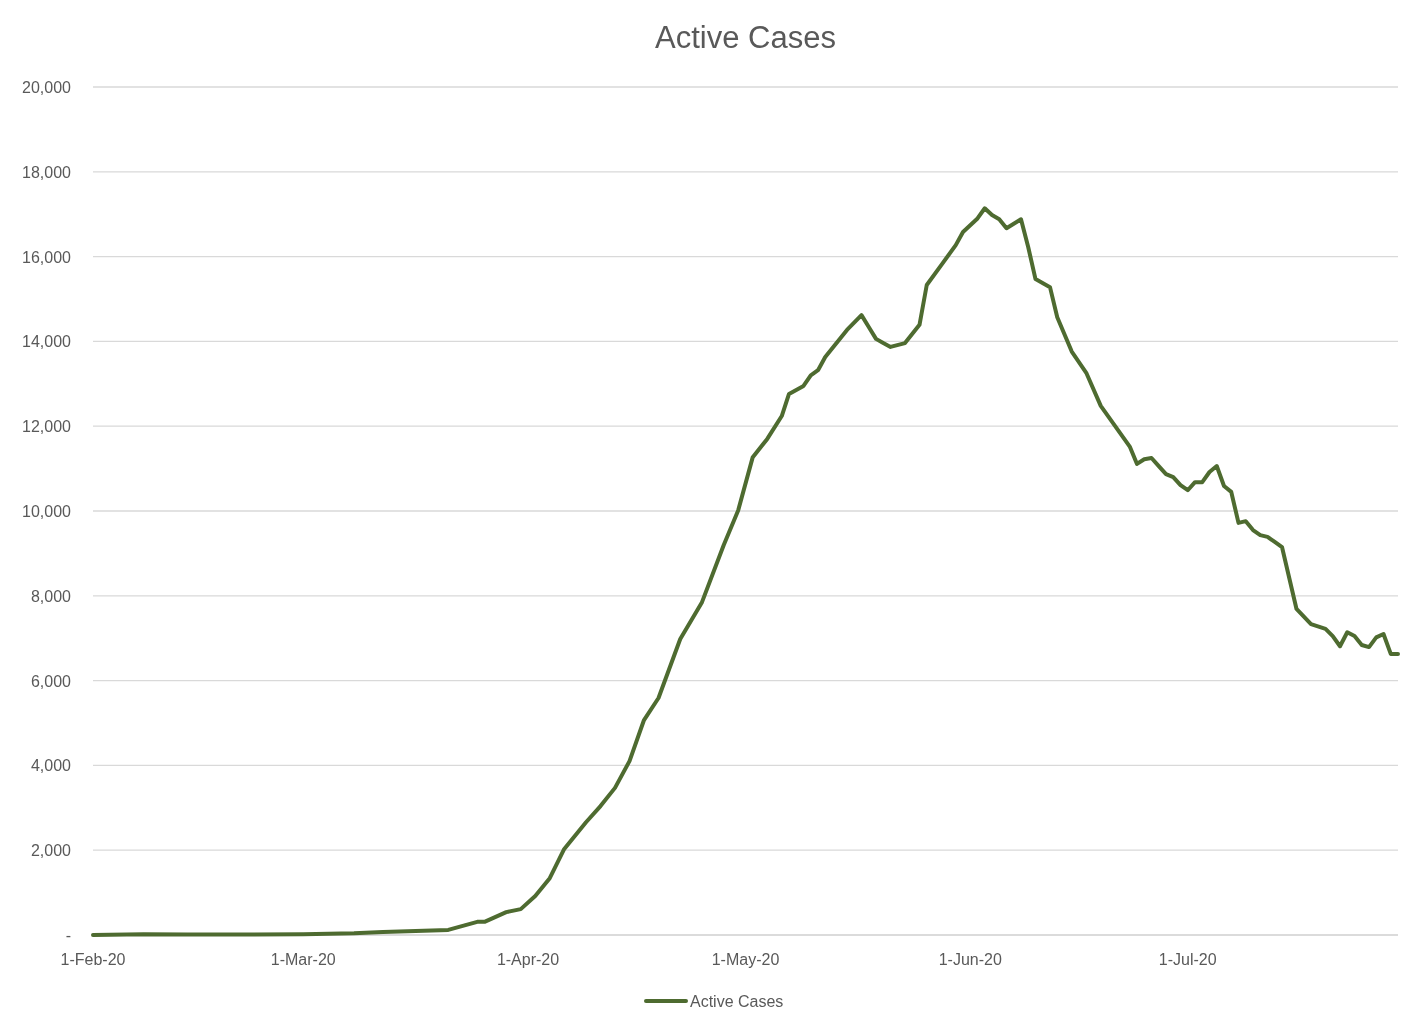 The height and width of the screenshot is (1031, 1423). Describe the element at coordinates (47, 342) in the screenshot. I see `y-tick-label: 14,000` at that location.